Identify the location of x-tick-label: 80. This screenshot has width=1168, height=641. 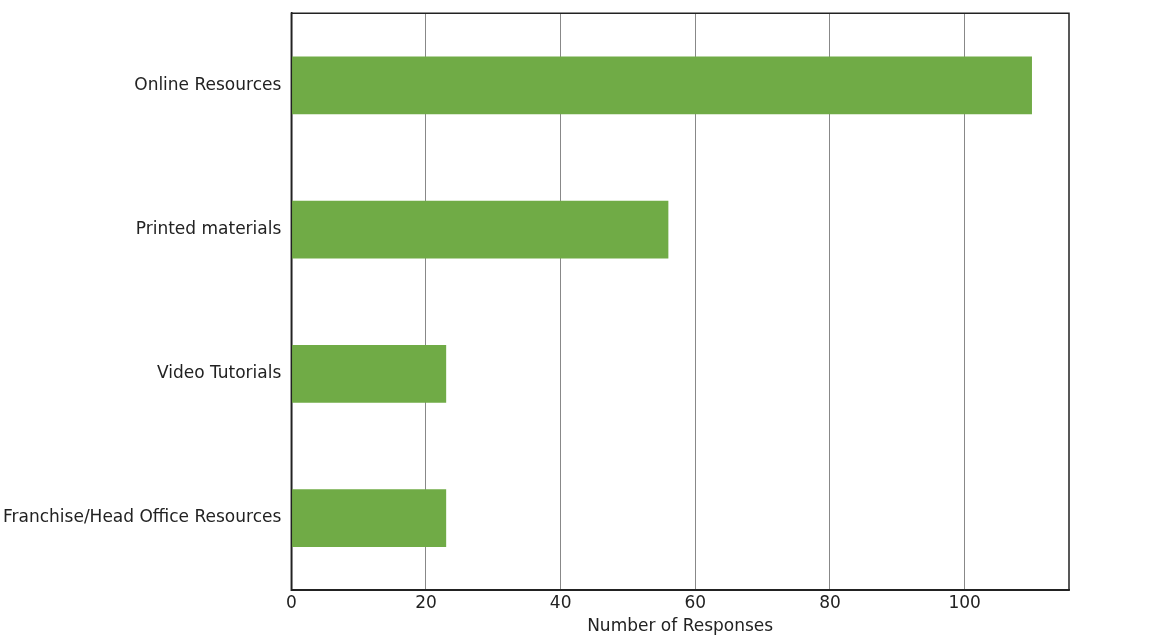
(830, 601).